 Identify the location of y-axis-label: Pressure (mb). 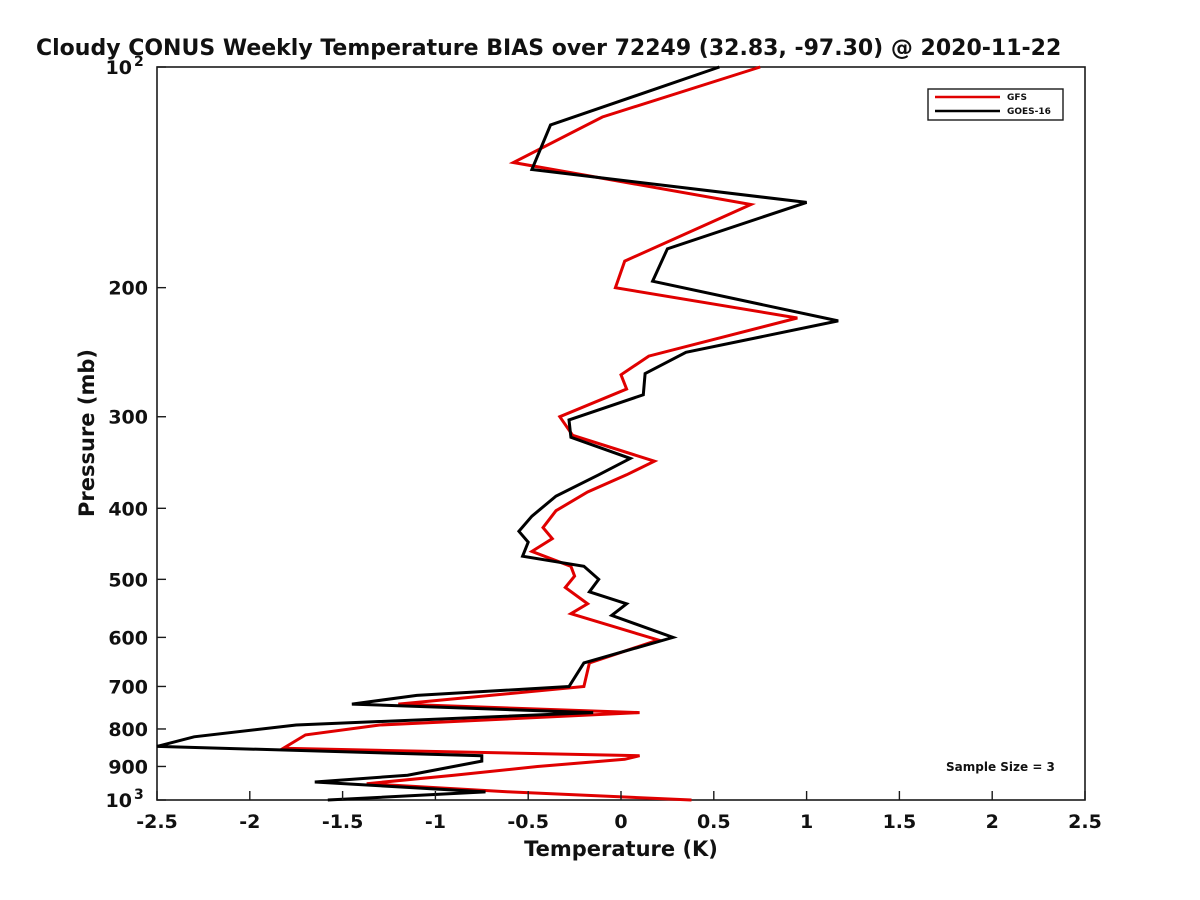
(87, 433).